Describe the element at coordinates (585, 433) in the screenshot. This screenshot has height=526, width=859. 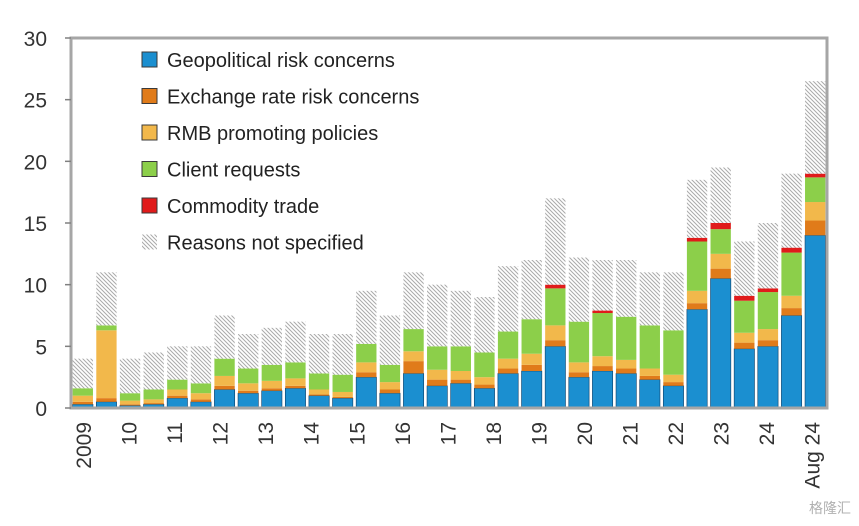
I see `x-tick-label-group: 20` at that location.